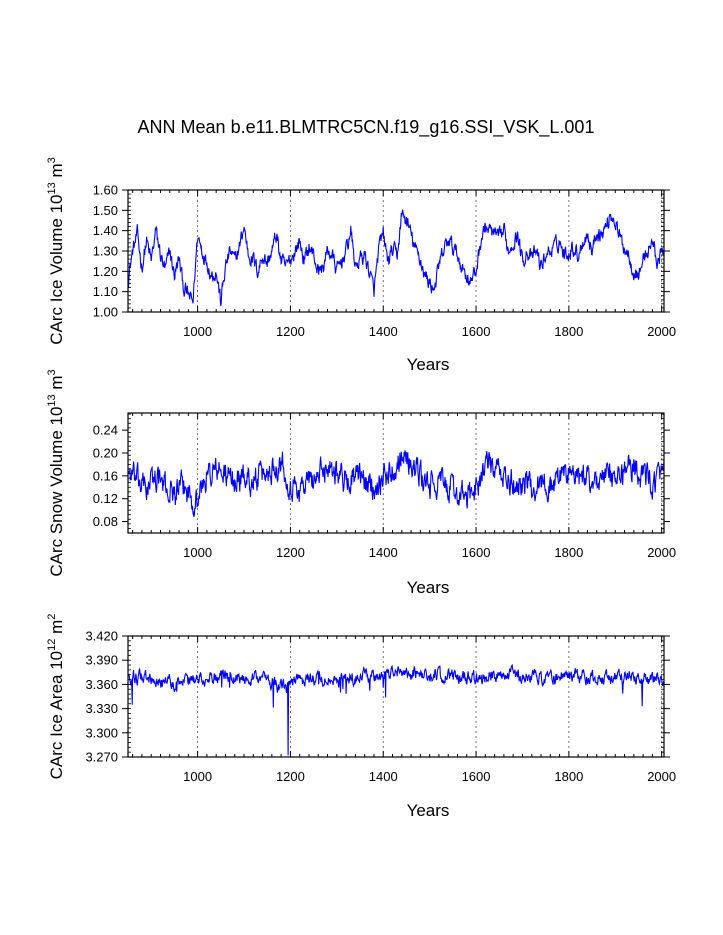 This screenshot has width=723, height=935. Describe the element at coordinates (101, 757) in the screenshot. I see `y-tick-label: 3.270` at that location.